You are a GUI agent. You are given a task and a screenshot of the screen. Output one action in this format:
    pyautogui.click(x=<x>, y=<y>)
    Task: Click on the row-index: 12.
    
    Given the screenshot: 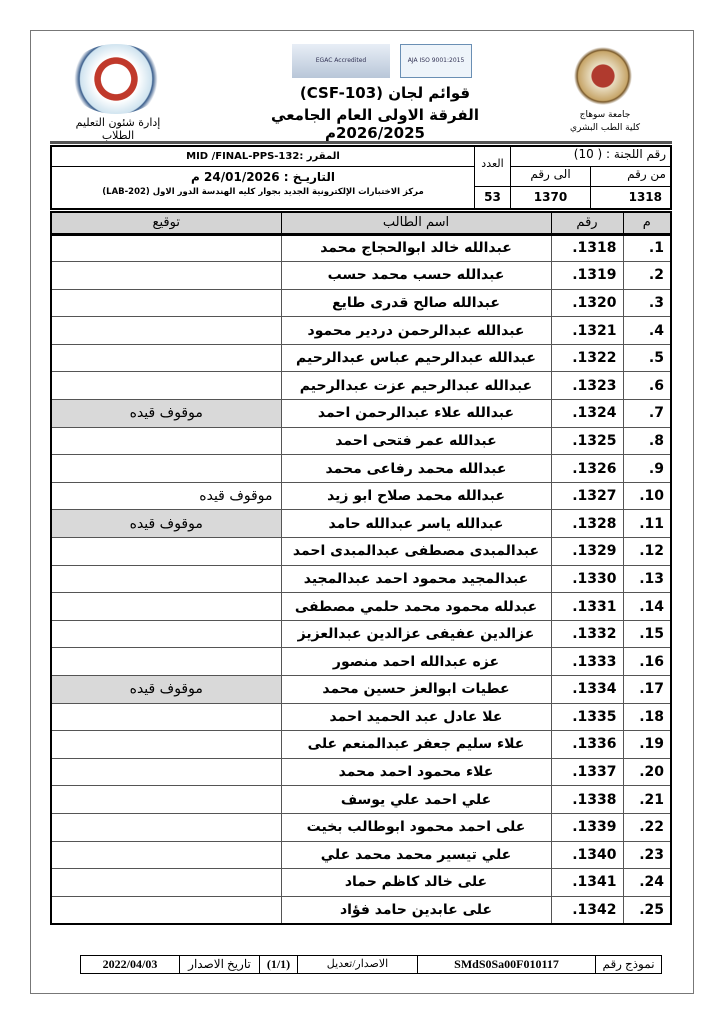 What is the action you would take?
    pyautogui.click(x=647, y=551)
    